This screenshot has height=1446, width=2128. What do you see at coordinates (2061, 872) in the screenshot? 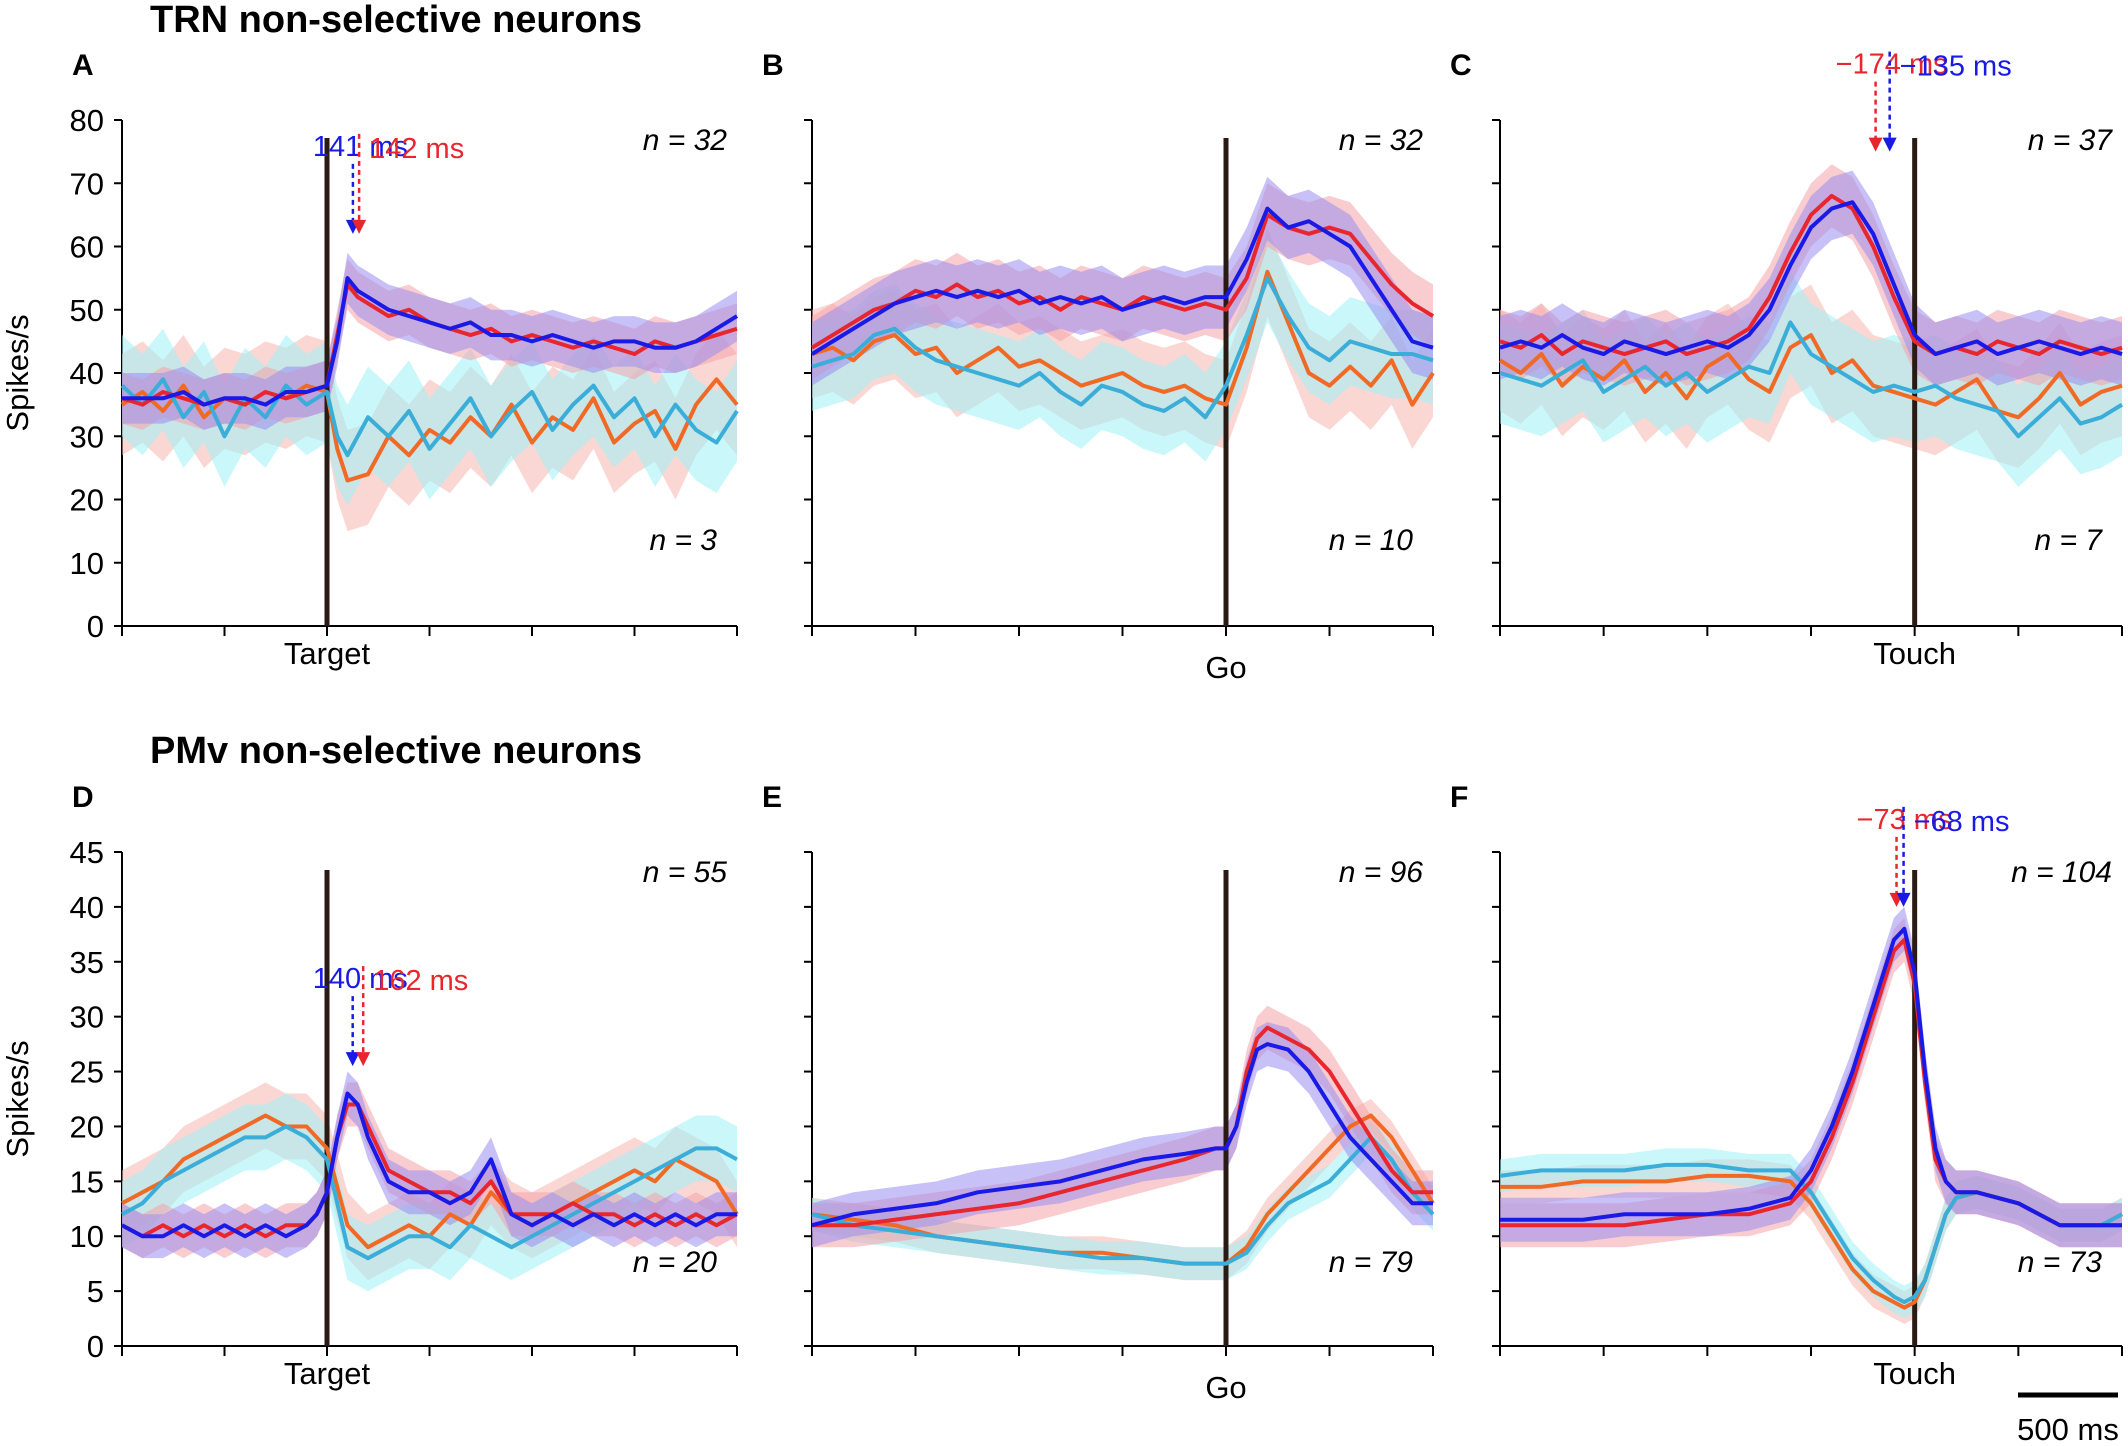
I see `n-count-top-f: n = 104` at bounding box center [2061, 872].